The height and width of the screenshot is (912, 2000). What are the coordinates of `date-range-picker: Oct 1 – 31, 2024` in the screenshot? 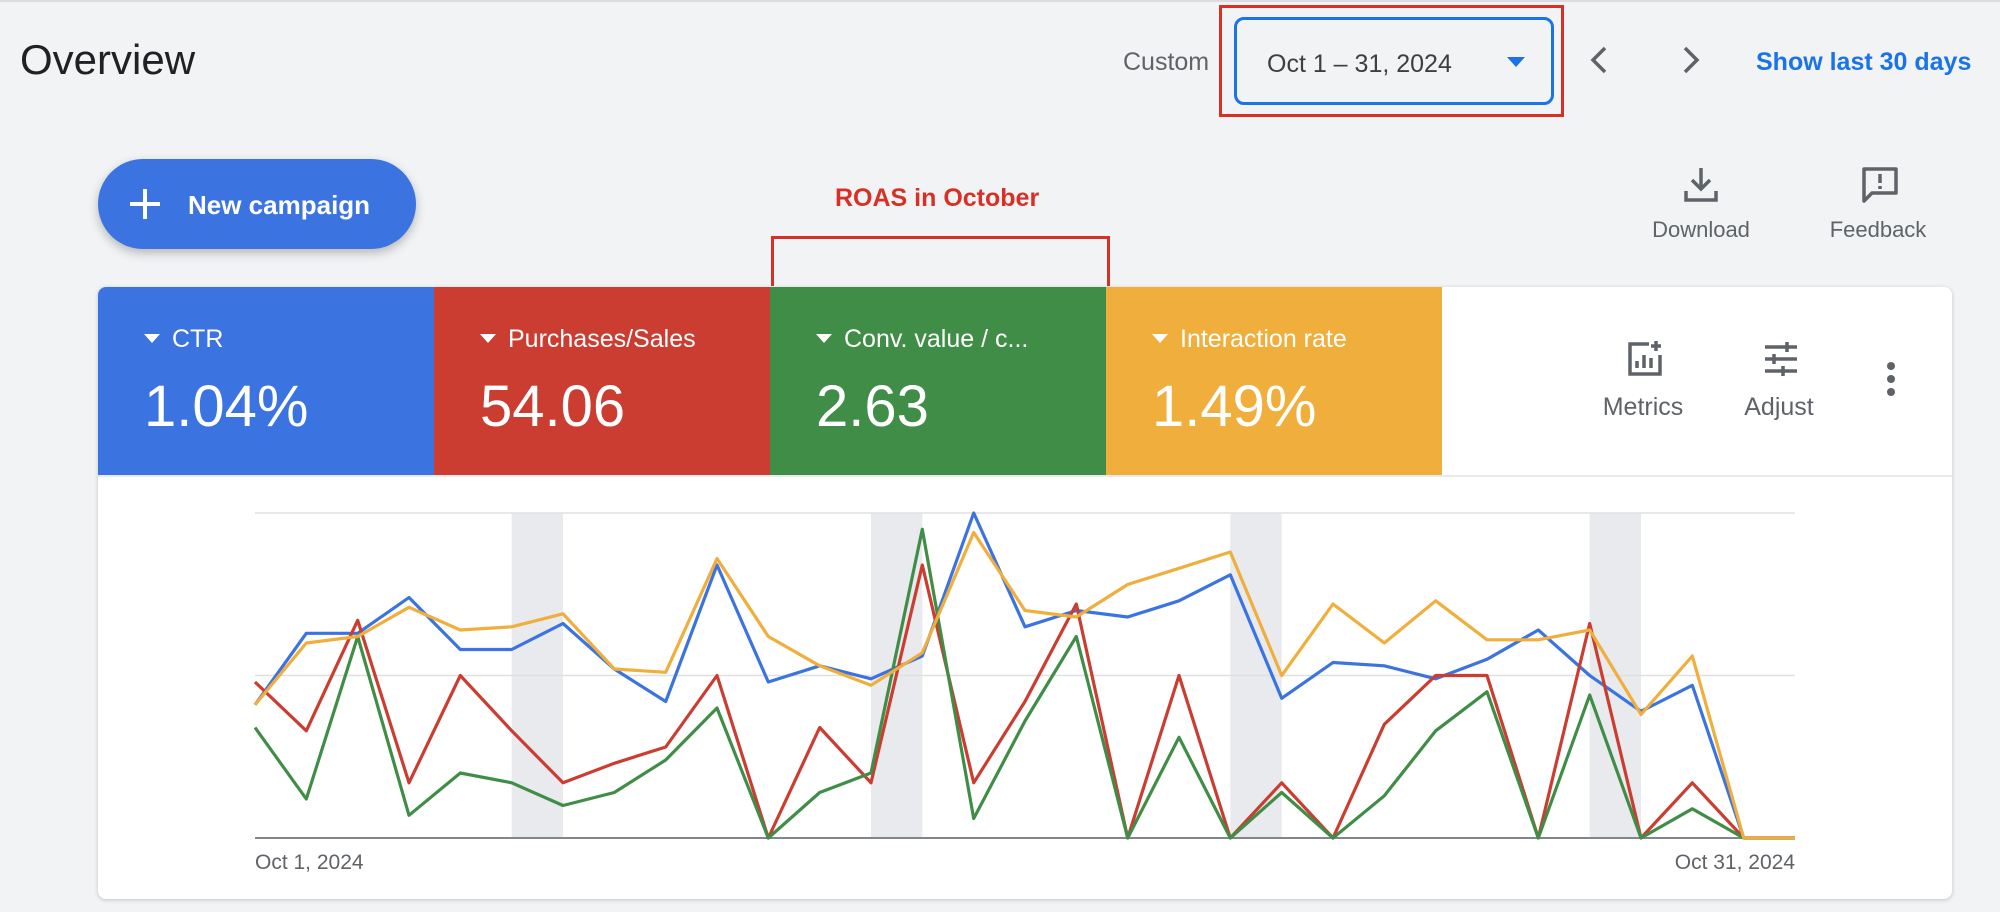 It's located at (1394, 61).